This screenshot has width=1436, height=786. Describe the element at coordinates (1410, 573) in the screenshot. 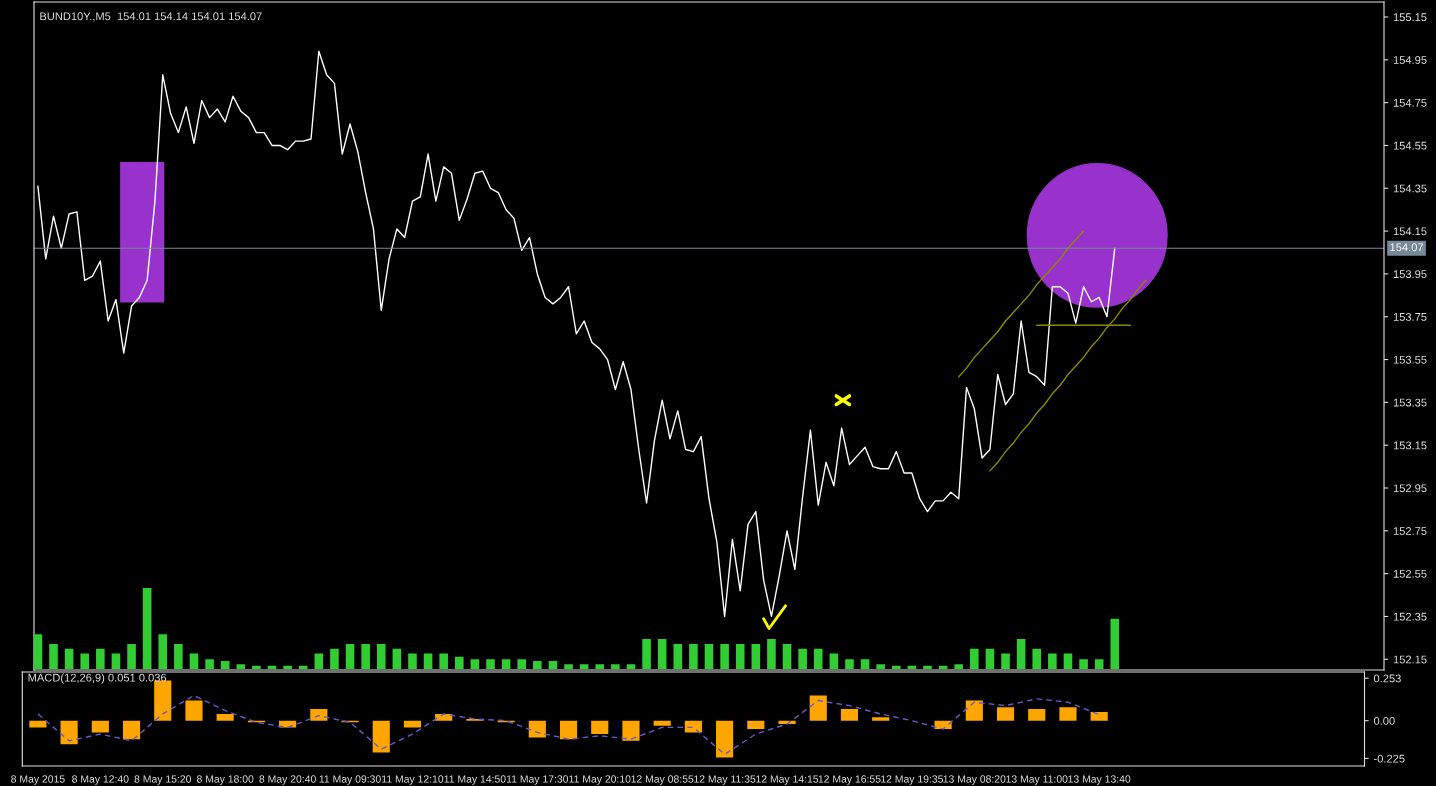

I see `y-tick-label: 152.55` at that location.